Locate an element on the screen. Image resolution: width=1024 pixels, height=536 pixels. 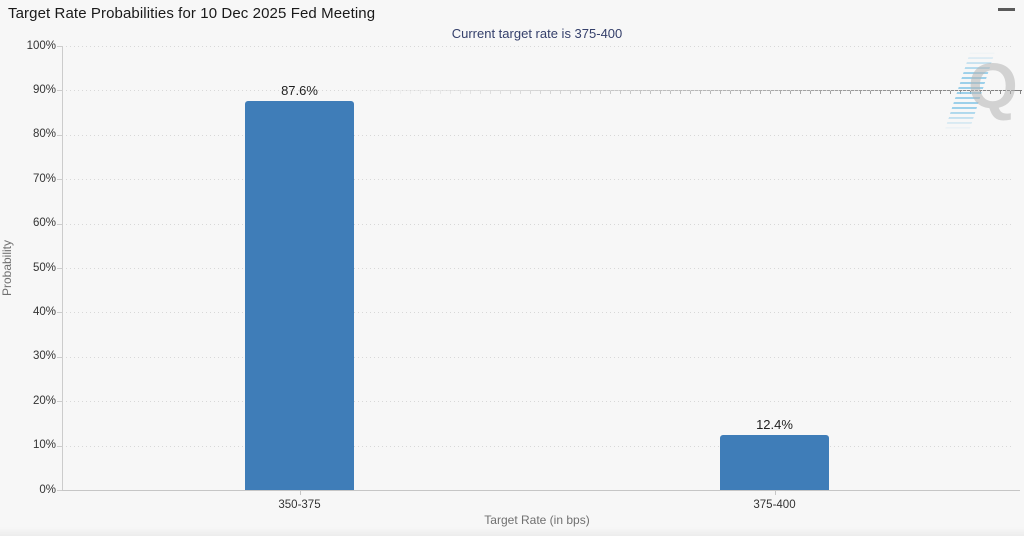
y-axis-label: 50% is located at coordinates (44, 267).